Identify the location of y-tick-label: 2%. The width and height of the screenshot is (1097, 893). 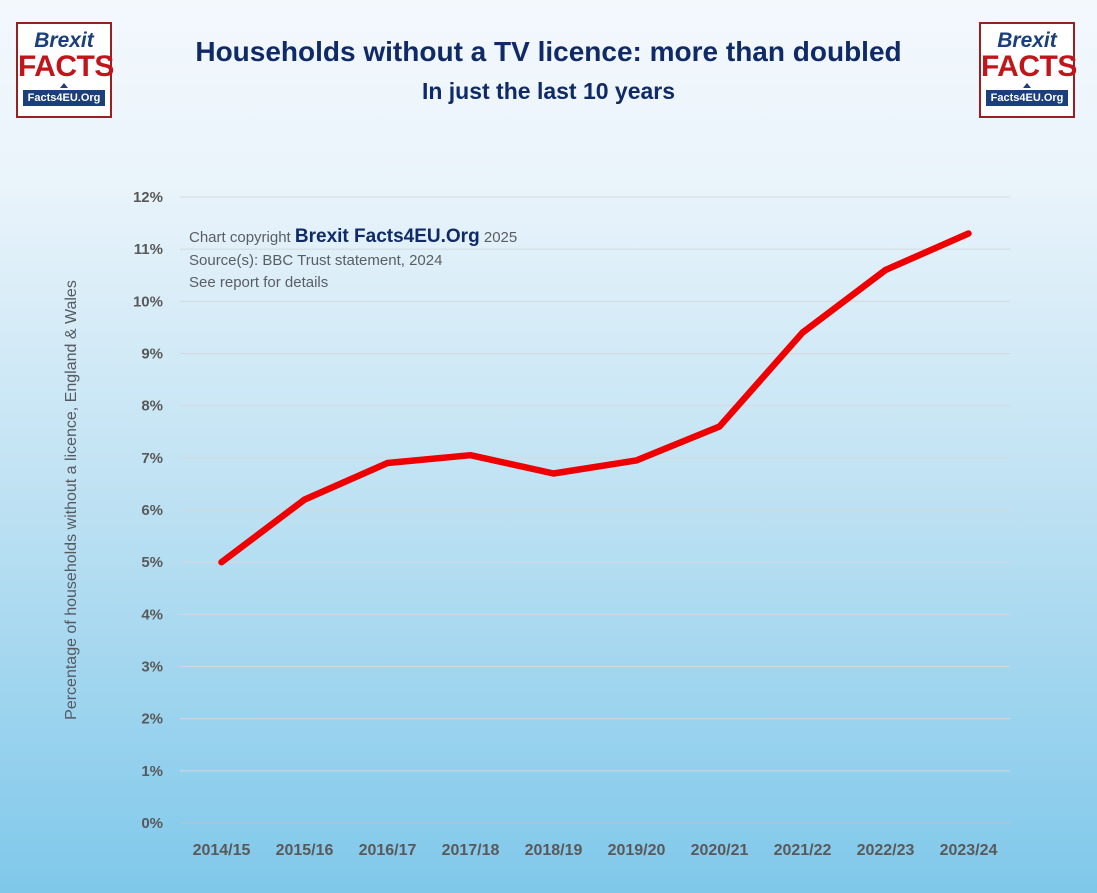
(152, 719).